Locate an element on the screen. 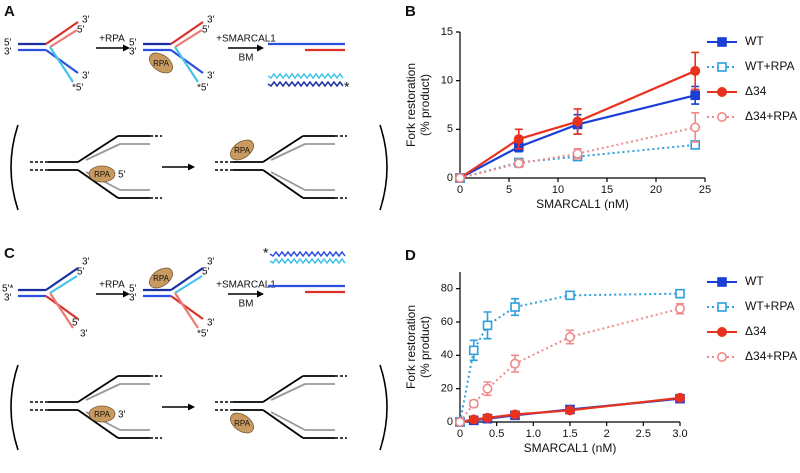  x-tick-label: 2 is located at coordinates (607, 434).